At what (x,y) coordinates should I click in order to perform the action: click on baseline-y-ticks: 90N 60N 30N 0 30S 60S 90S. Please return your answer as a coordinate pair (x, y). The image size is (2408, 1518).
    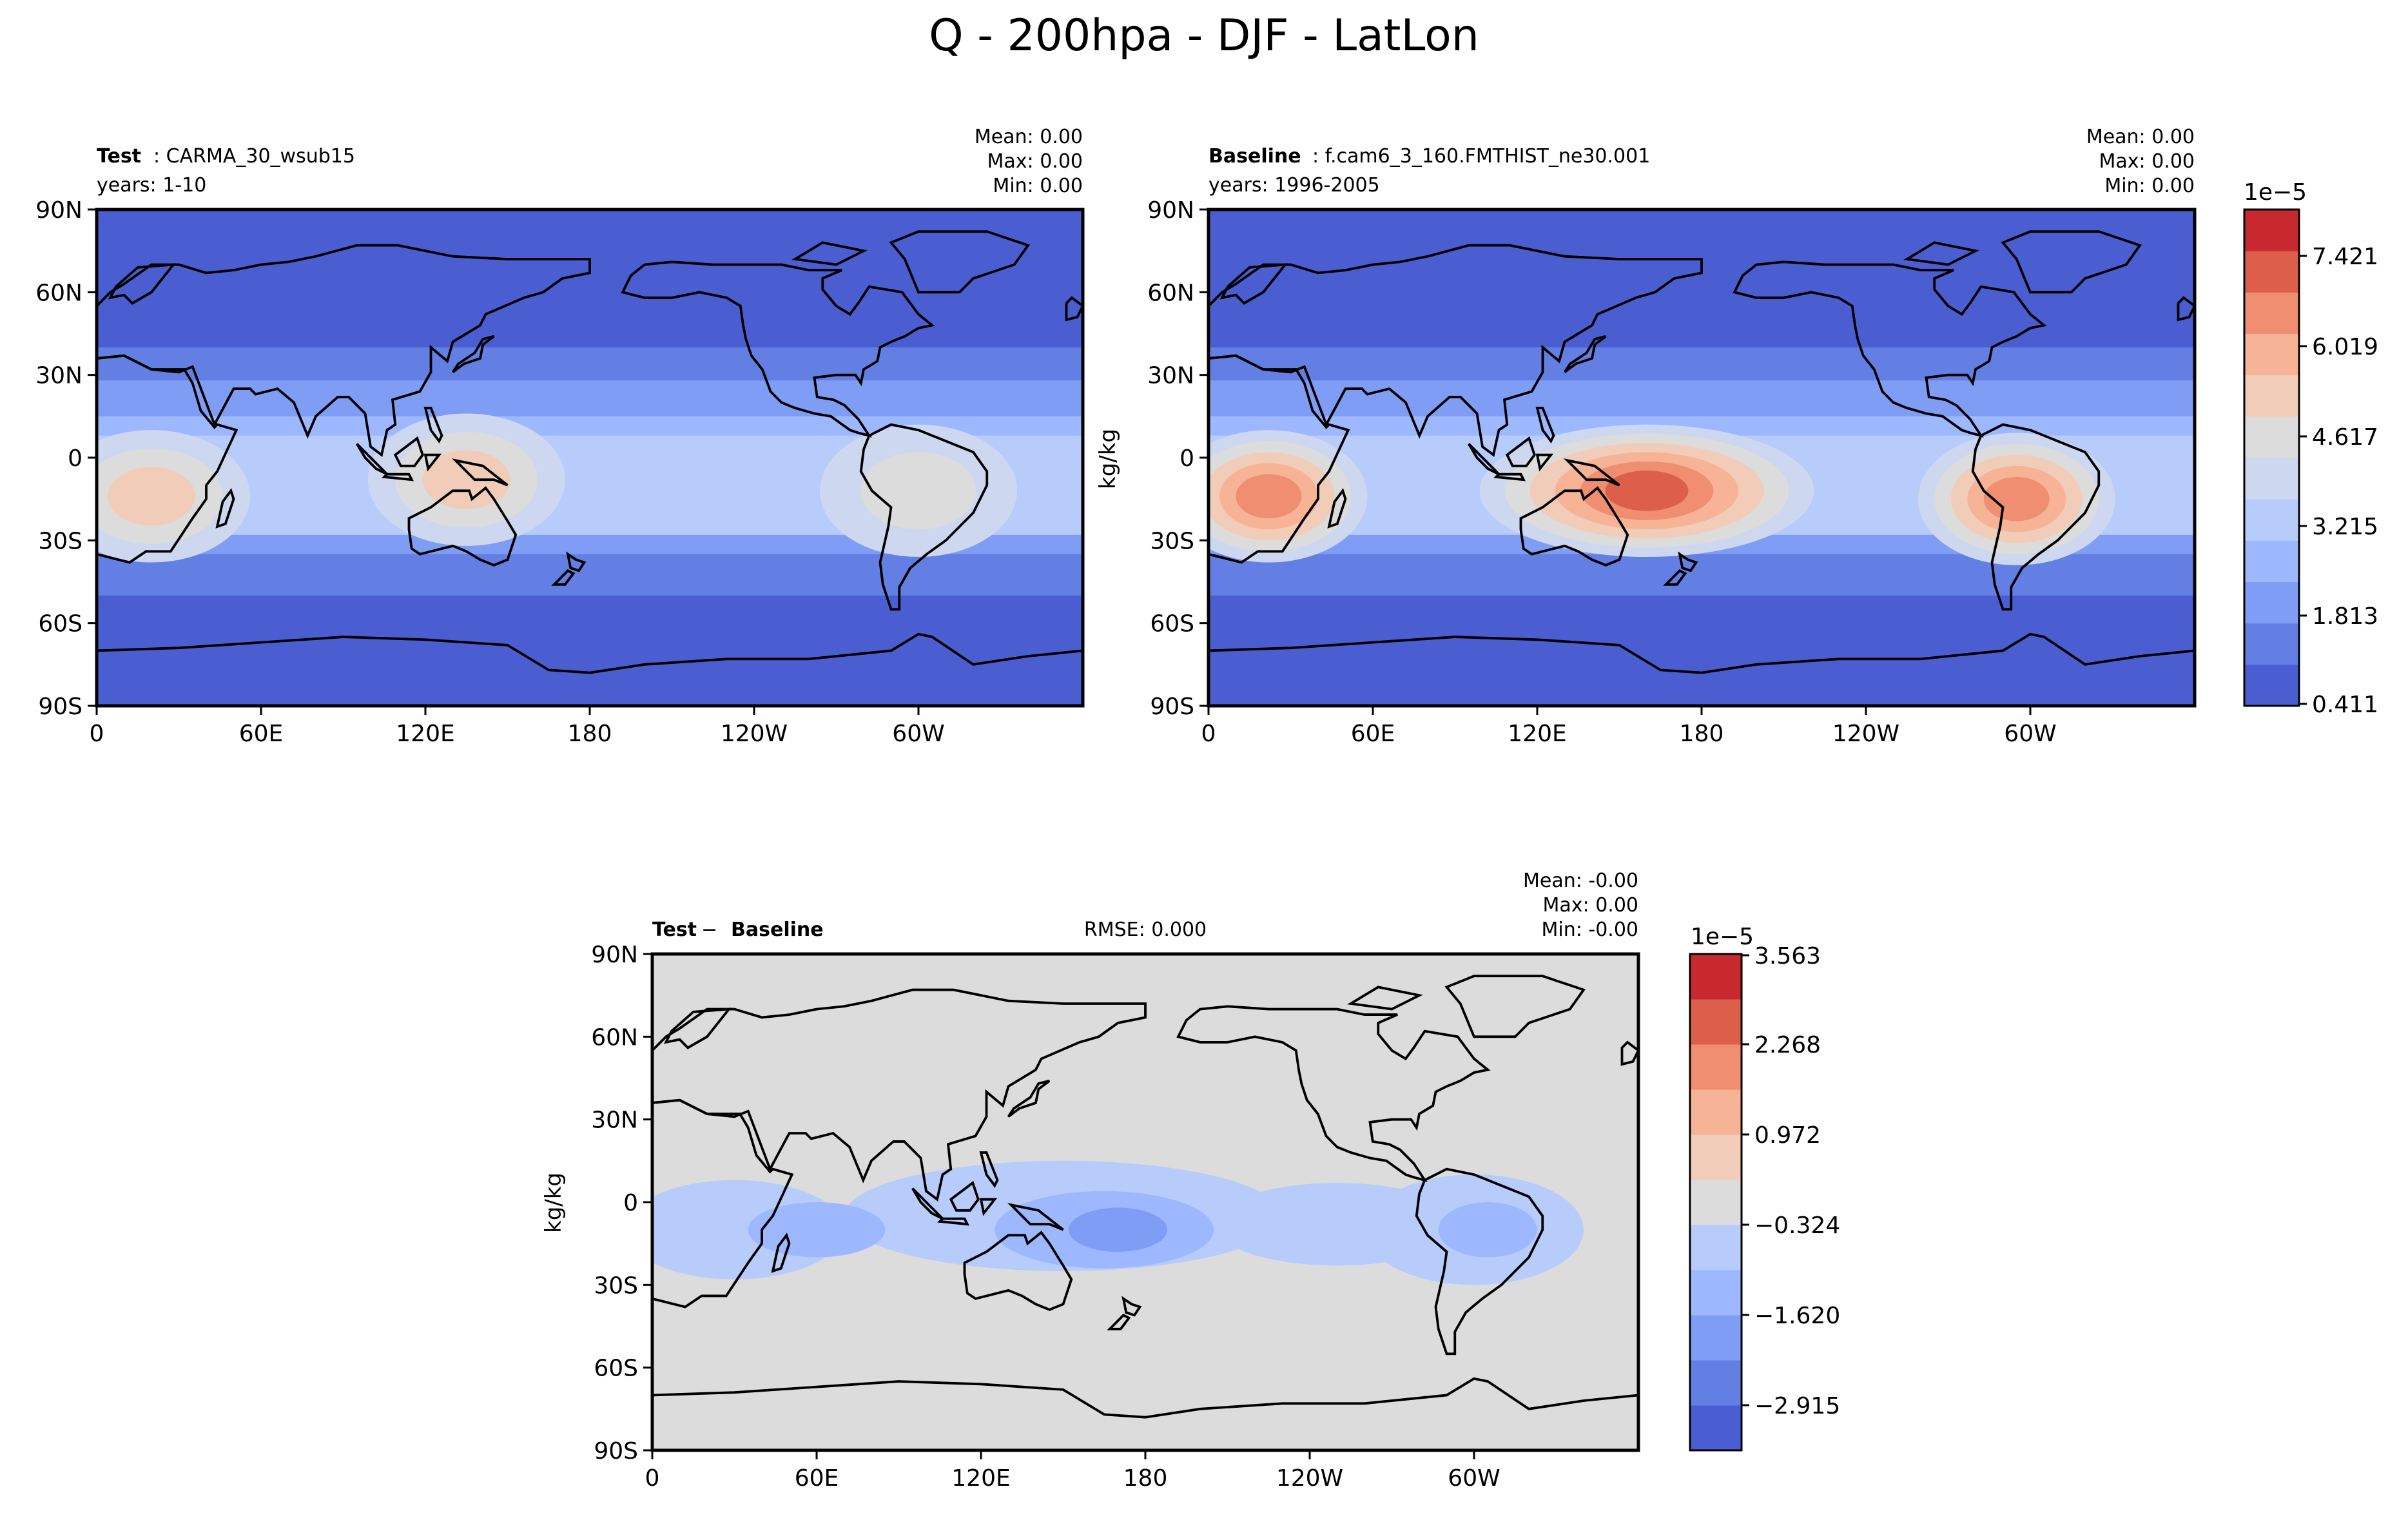
    Looking at the image, I should click on (1178, 458).